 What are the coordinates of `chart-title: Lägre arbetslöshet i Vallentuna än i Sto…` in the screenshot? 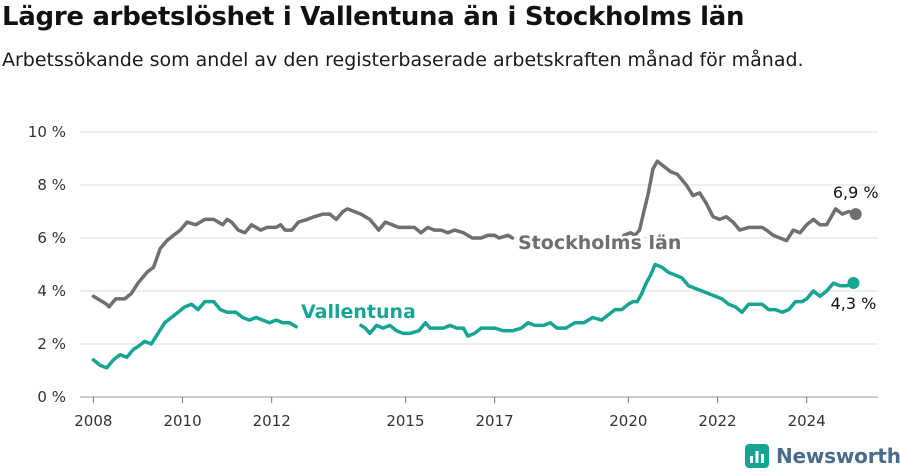 It's located at (373, 17).